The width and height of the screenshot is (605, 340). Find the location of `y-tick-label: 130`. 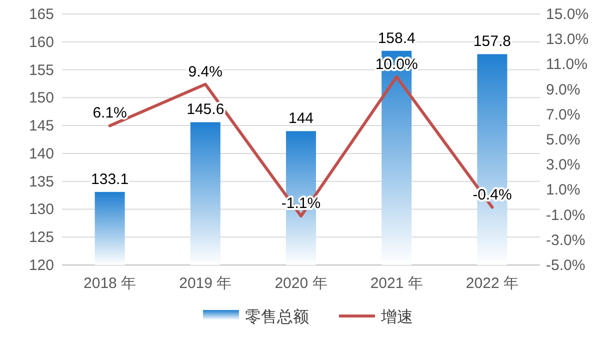

y-tick-label: 130 is located at coordinates (41, 209).